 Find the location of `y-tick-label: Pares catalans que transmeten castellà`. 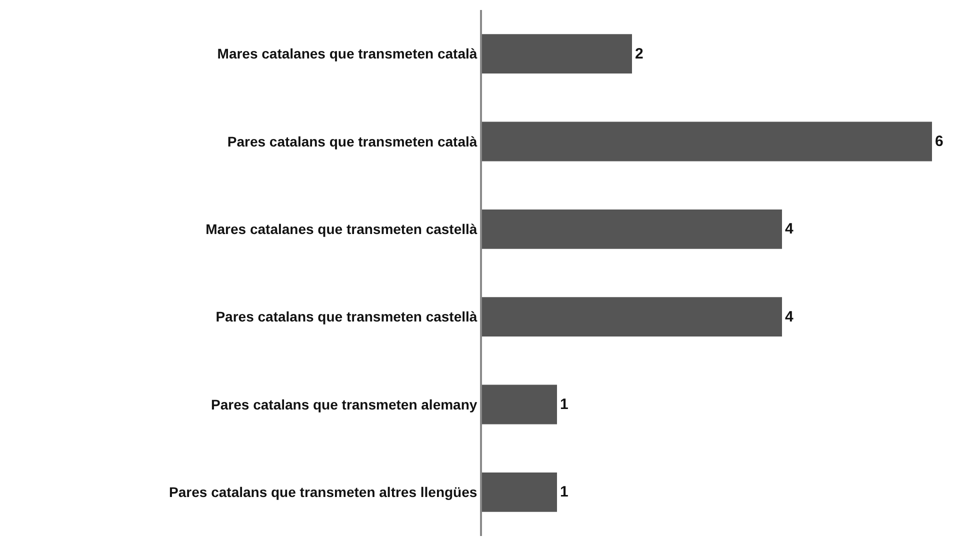

y-tick-label: Pares catalans que transmeten castellà is located at coordinates (347, 316).